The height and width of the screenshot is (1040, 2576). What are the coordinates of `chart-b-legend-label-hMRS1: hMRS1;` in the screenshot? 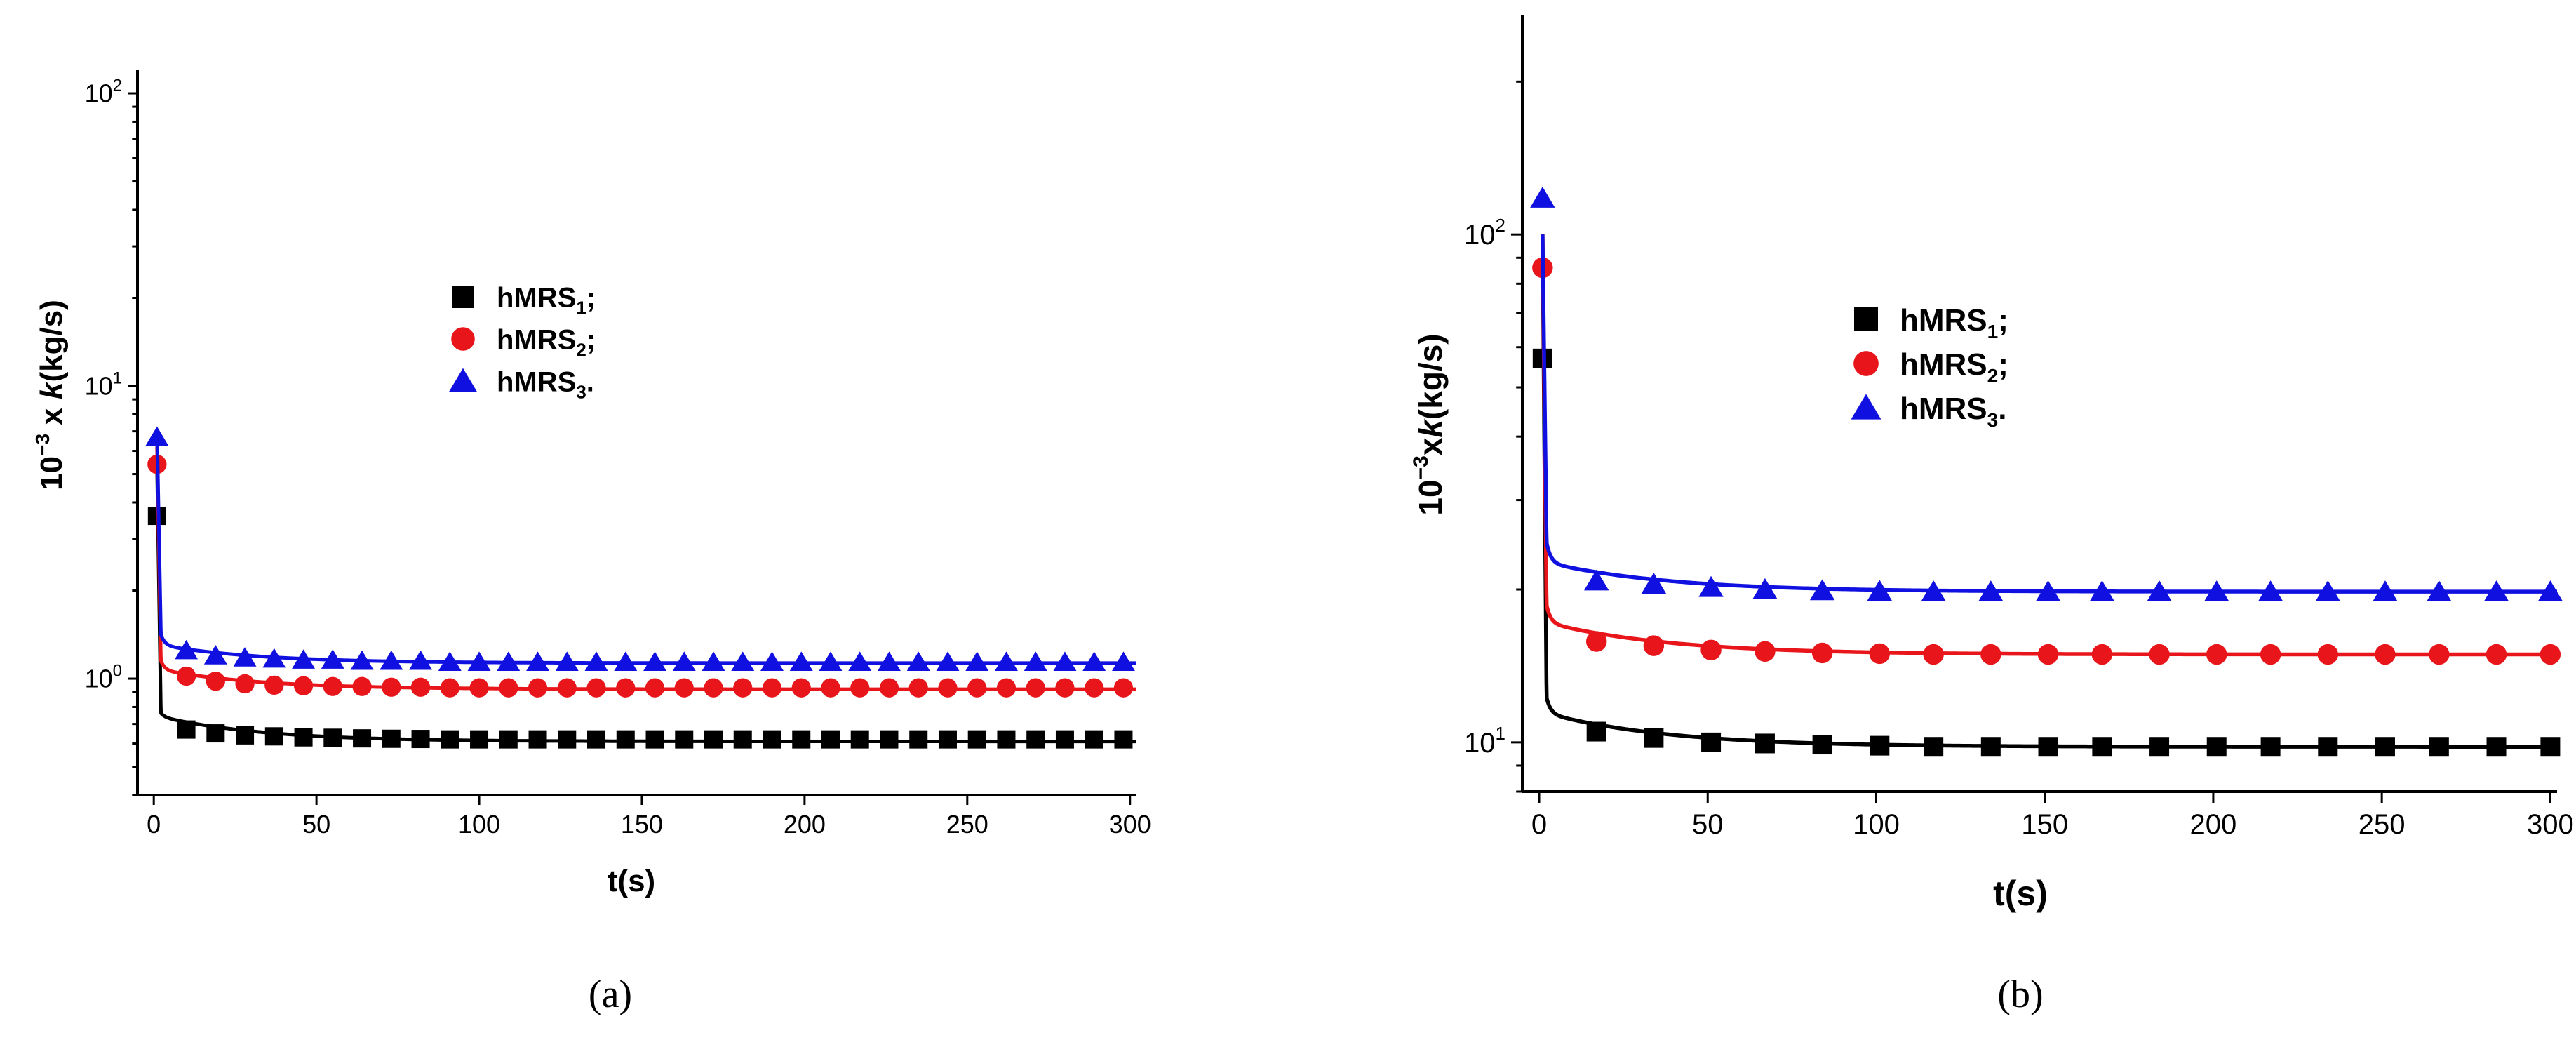 It's located at (1954, 322).